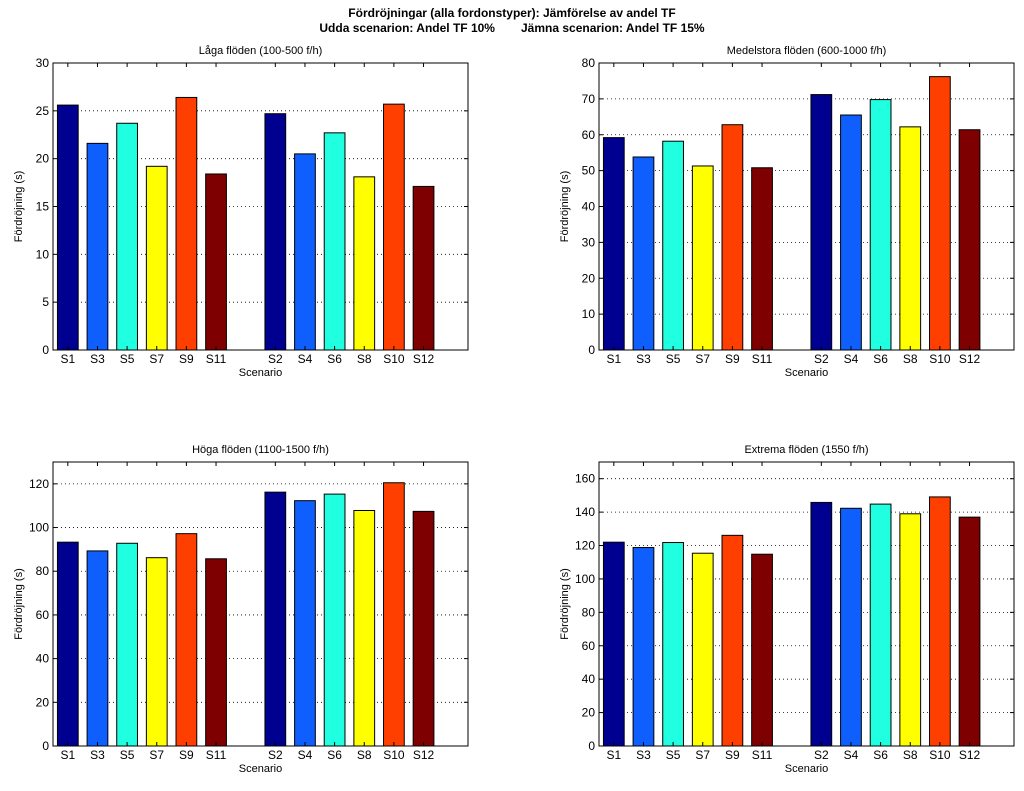 The image size is (1024, 791). Describe the element at coordinates (45, 302) in the screenshot. I see `y-tick-label: 5` at that location.